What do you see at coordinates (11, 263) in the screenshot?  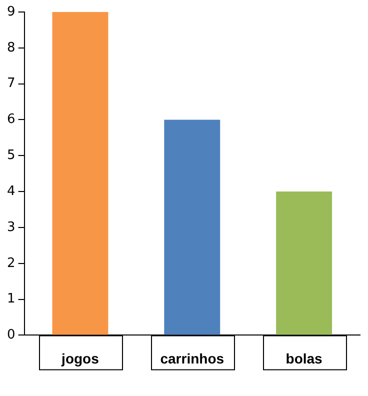 I see `y-tick-label: 2` at bounding box center [11, 263].